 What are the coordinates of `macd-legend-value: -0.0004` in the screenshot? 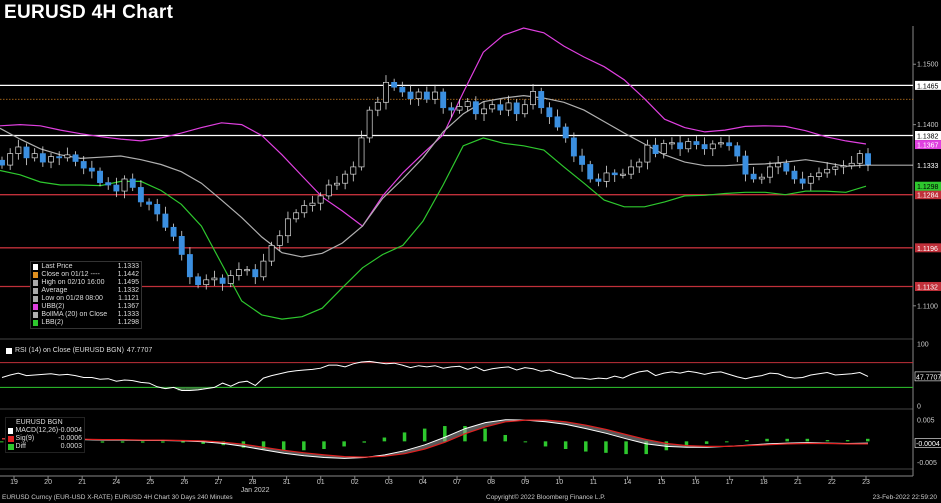 It's located at (70, 430).